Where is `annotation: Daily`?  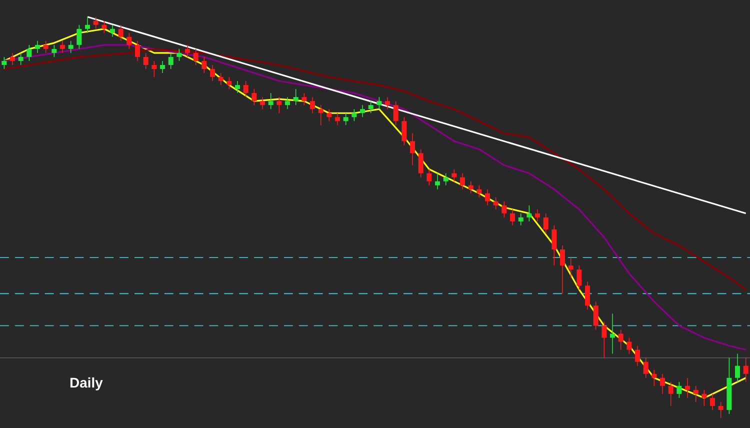 annotation: Daily is located at coordinates (86, 383).